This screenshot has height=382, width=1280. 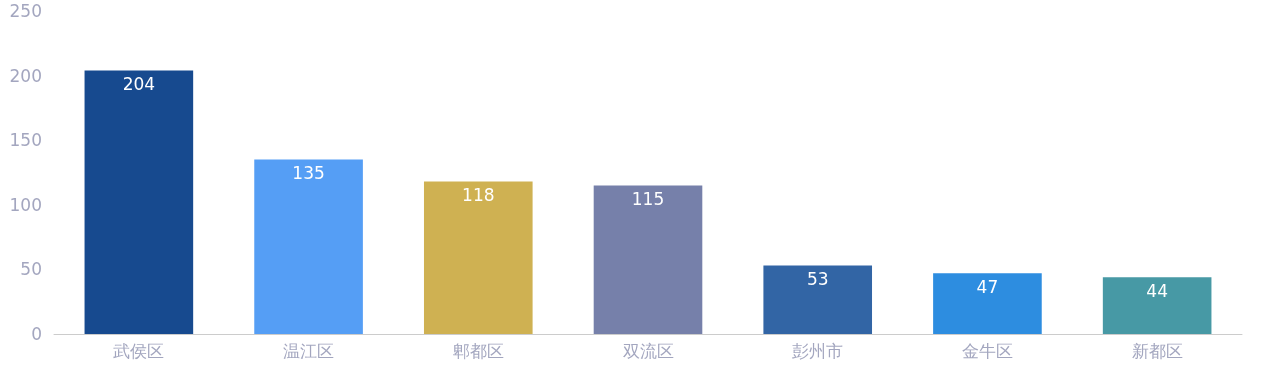 I want to click on data-label: 47, so click(x=987, y=286).